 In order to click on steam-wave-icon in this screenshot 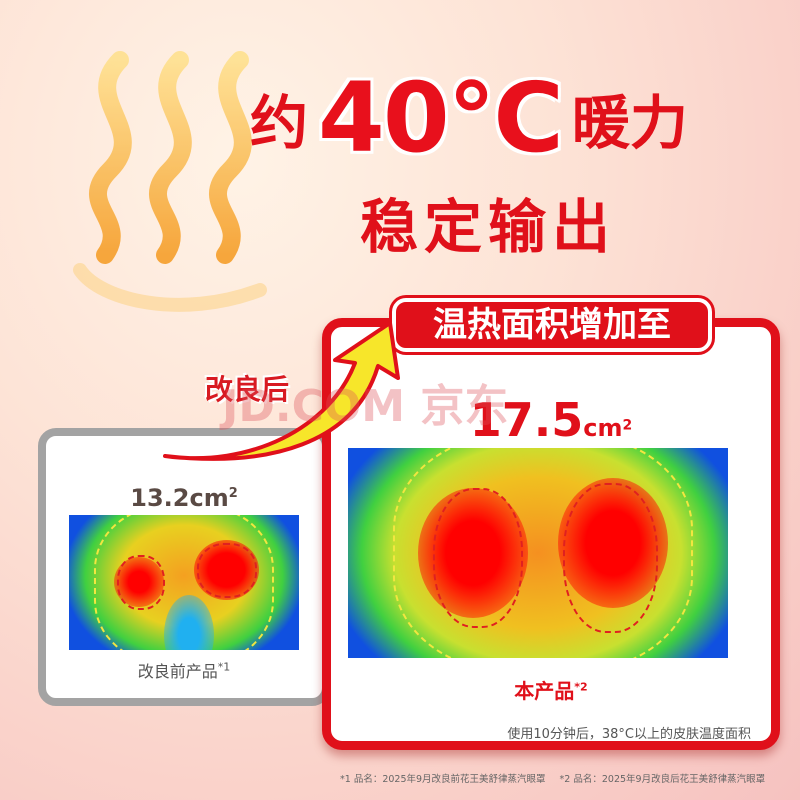, I will do `click(170, 185)`.